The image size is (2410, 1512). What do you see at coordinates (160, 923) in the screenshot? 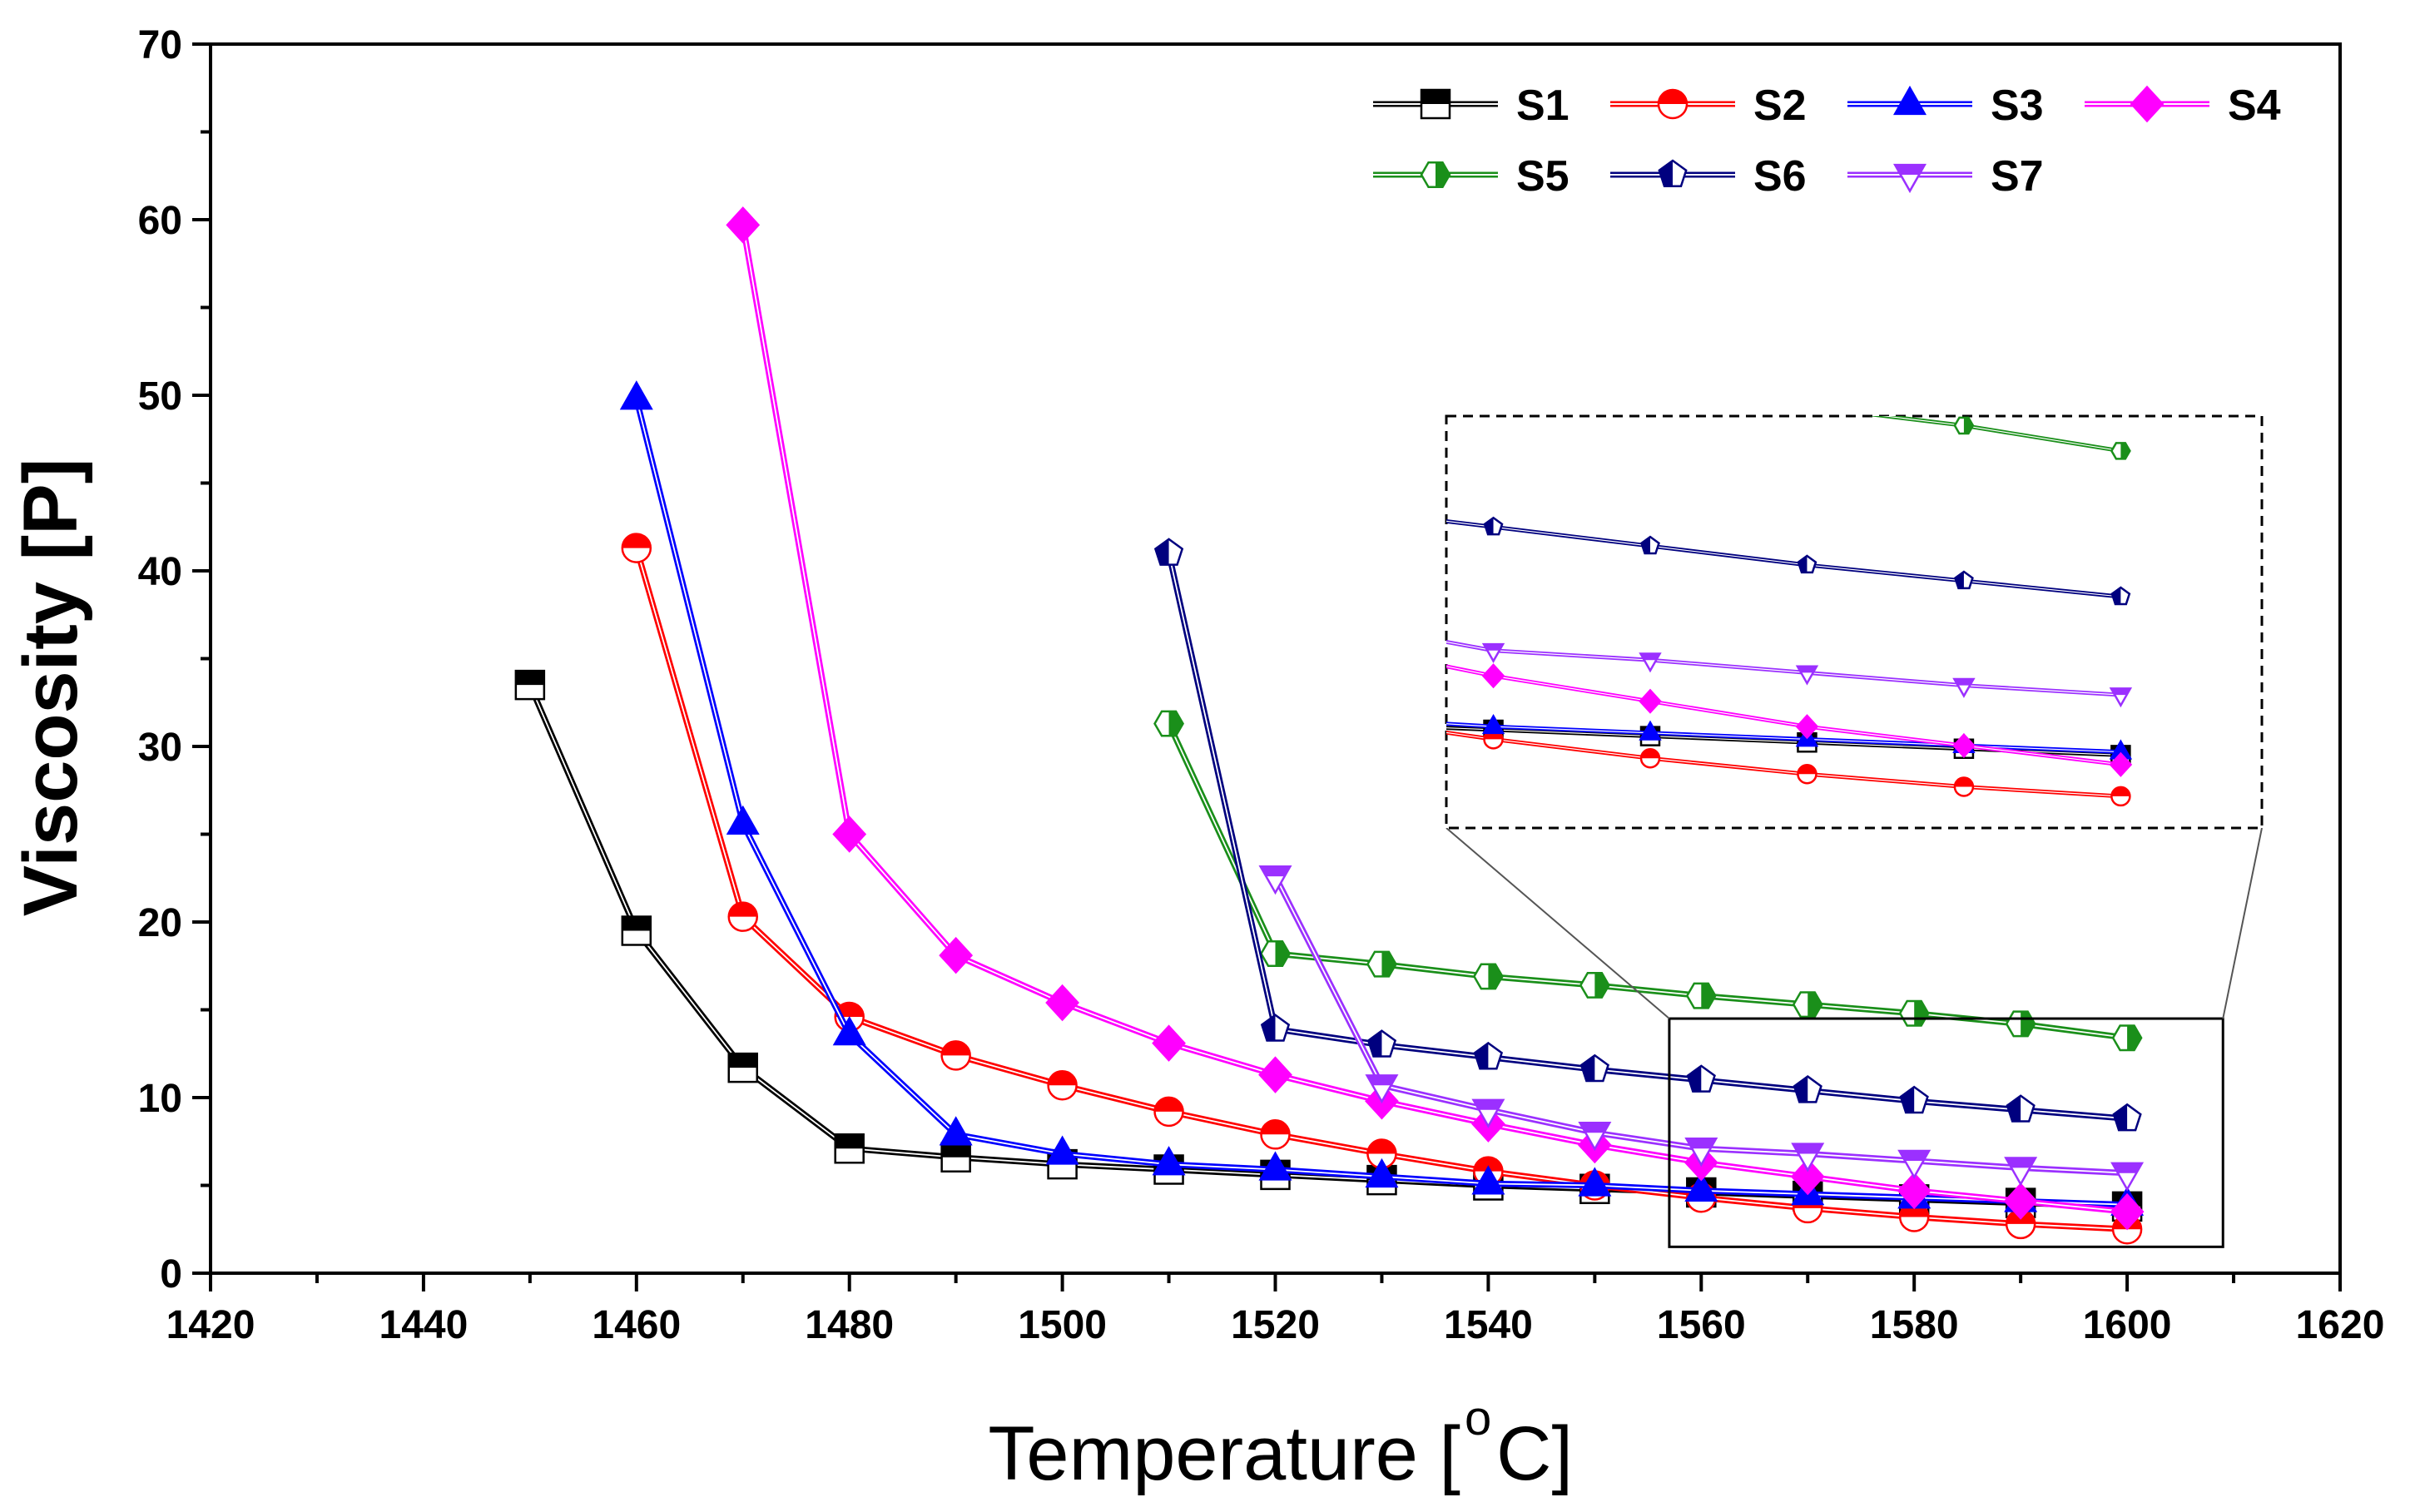
I see `y-tick-label: 20` at bounding box center [160, 923].